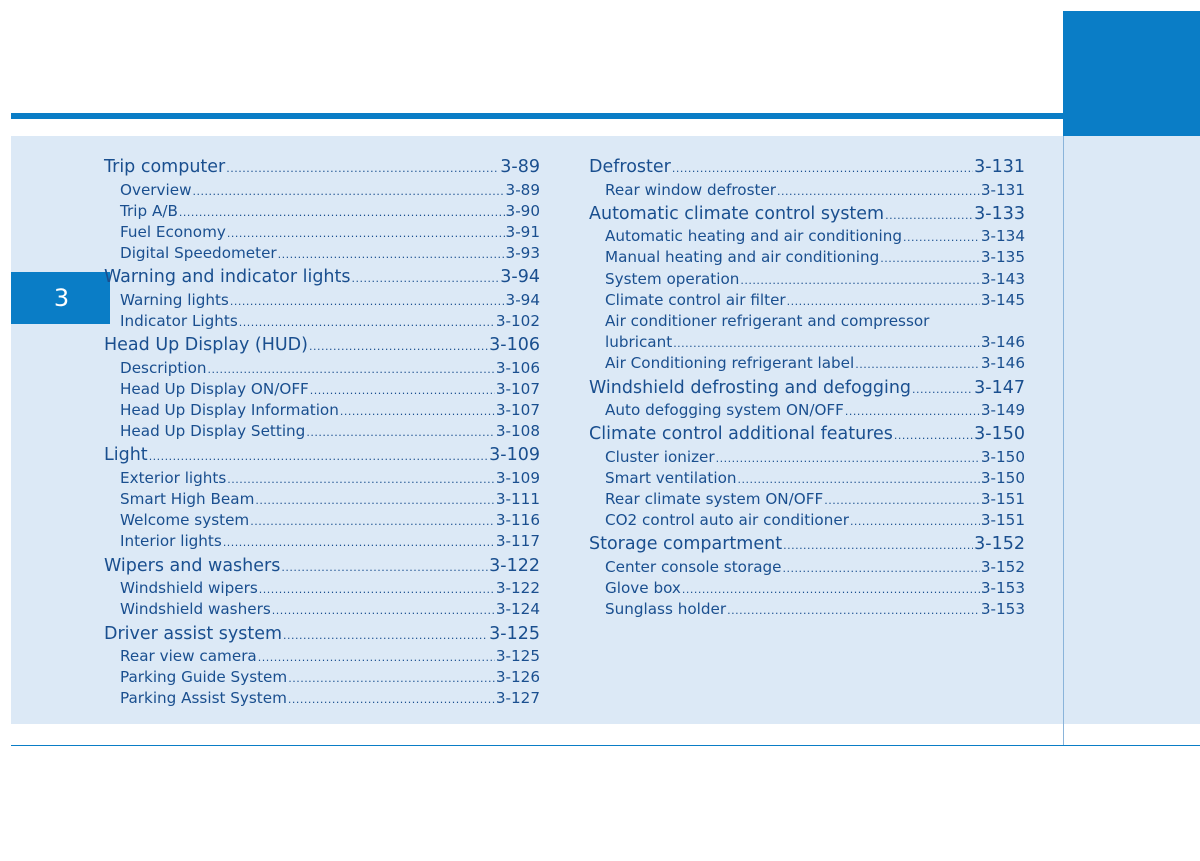 This screenshot has height=861, width=1200. What do you see at coordinates (214, 388) in the screenshot?
I see `toc-entry-title: Head Up Display ON/OFF` at bounding box center [214, 388].